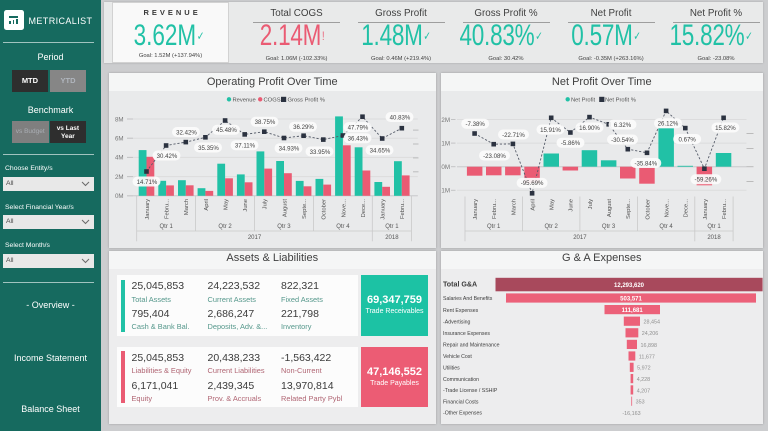 This screenshot has height=431, width=768. What do you see at coordinates (306, 100) in the screenshot?
I see `svg-text: Gross Profit %` at bounding box center [306, 100].